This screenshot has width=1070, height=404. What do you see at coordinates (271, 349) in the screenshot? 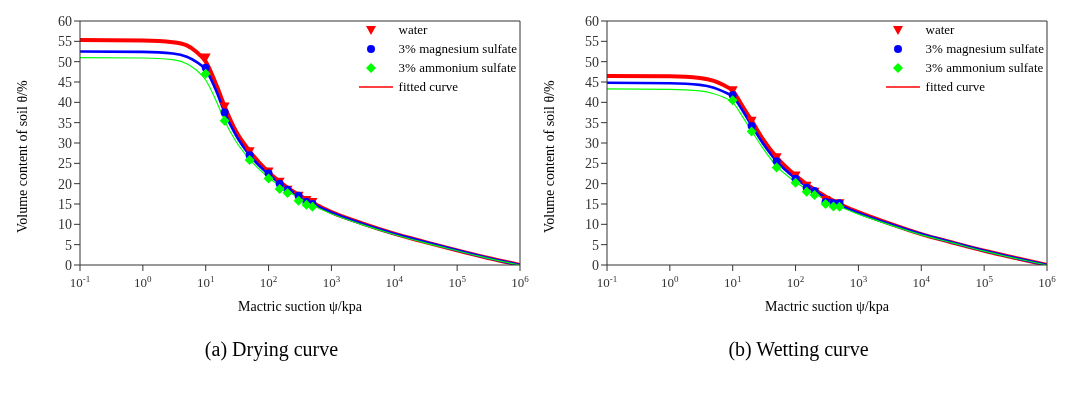
I see `text: (a) Drying curve` at bounding box center [271, 349].